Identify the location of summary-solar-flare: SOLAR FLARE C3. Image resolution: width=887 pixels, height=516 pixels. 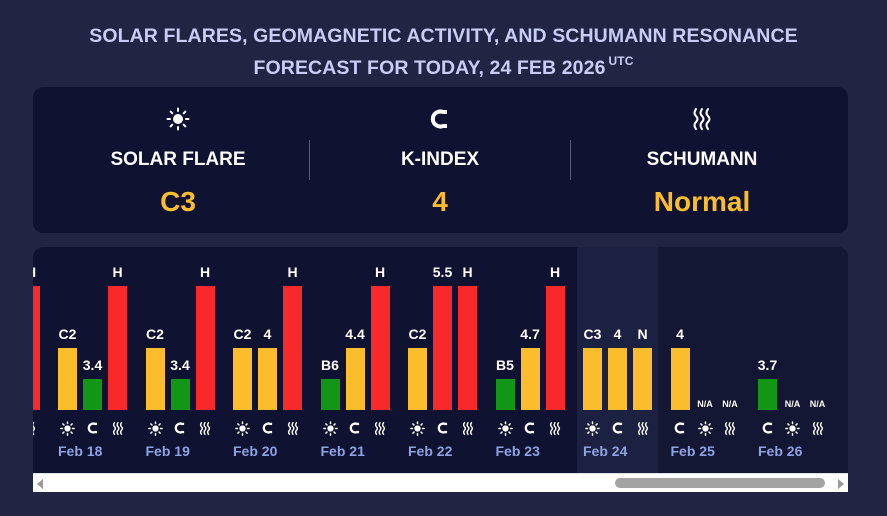
(178, 160).